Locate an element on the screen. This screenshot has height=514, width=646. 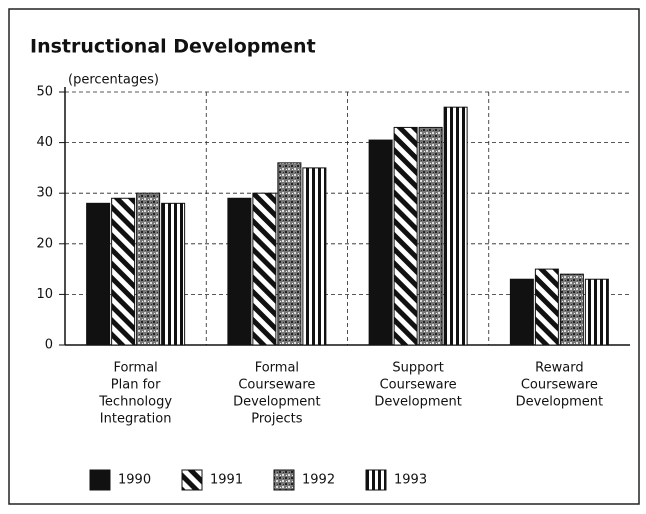
legend-label: 1992 is located at coordinates (318, 480).